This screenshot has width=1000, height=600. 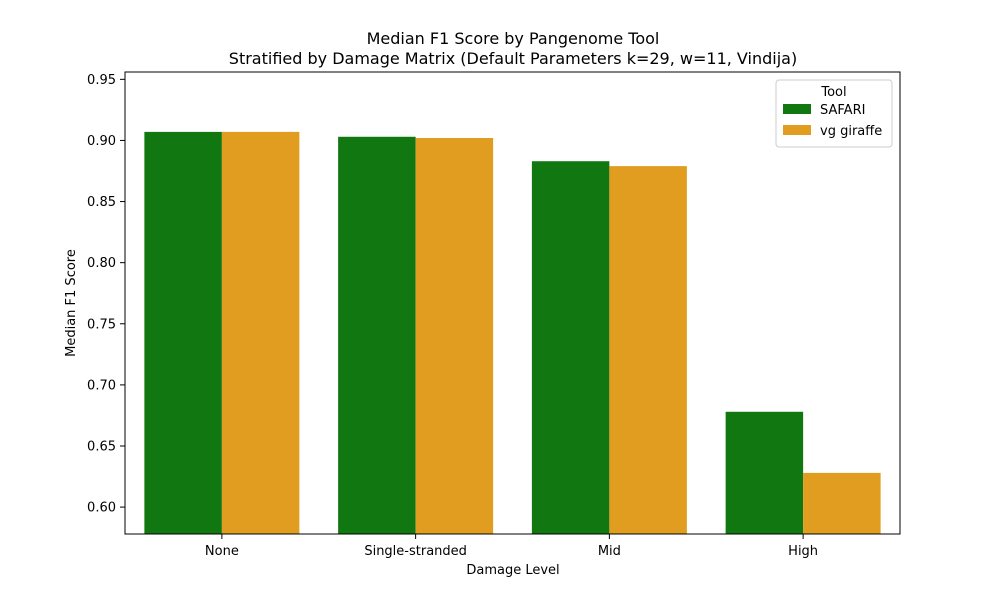 What do you see at coordinates (803, 551) in the screenshot?
I see `x-tick-label: High` at bounding box center [803, 551].